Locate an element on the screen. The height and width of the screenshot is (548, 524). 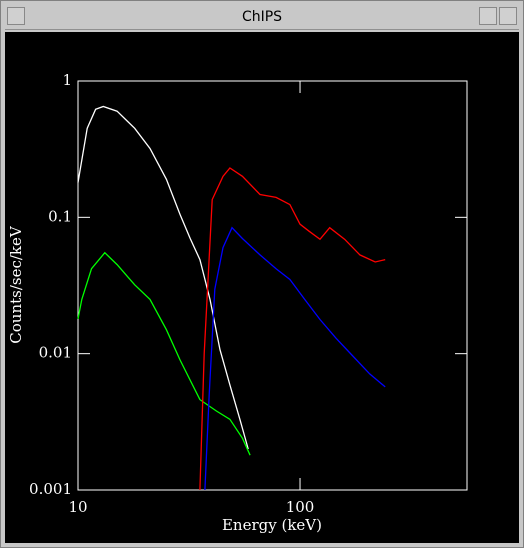
y-tick-label: 0.001 is located at coordinates (50, 489).